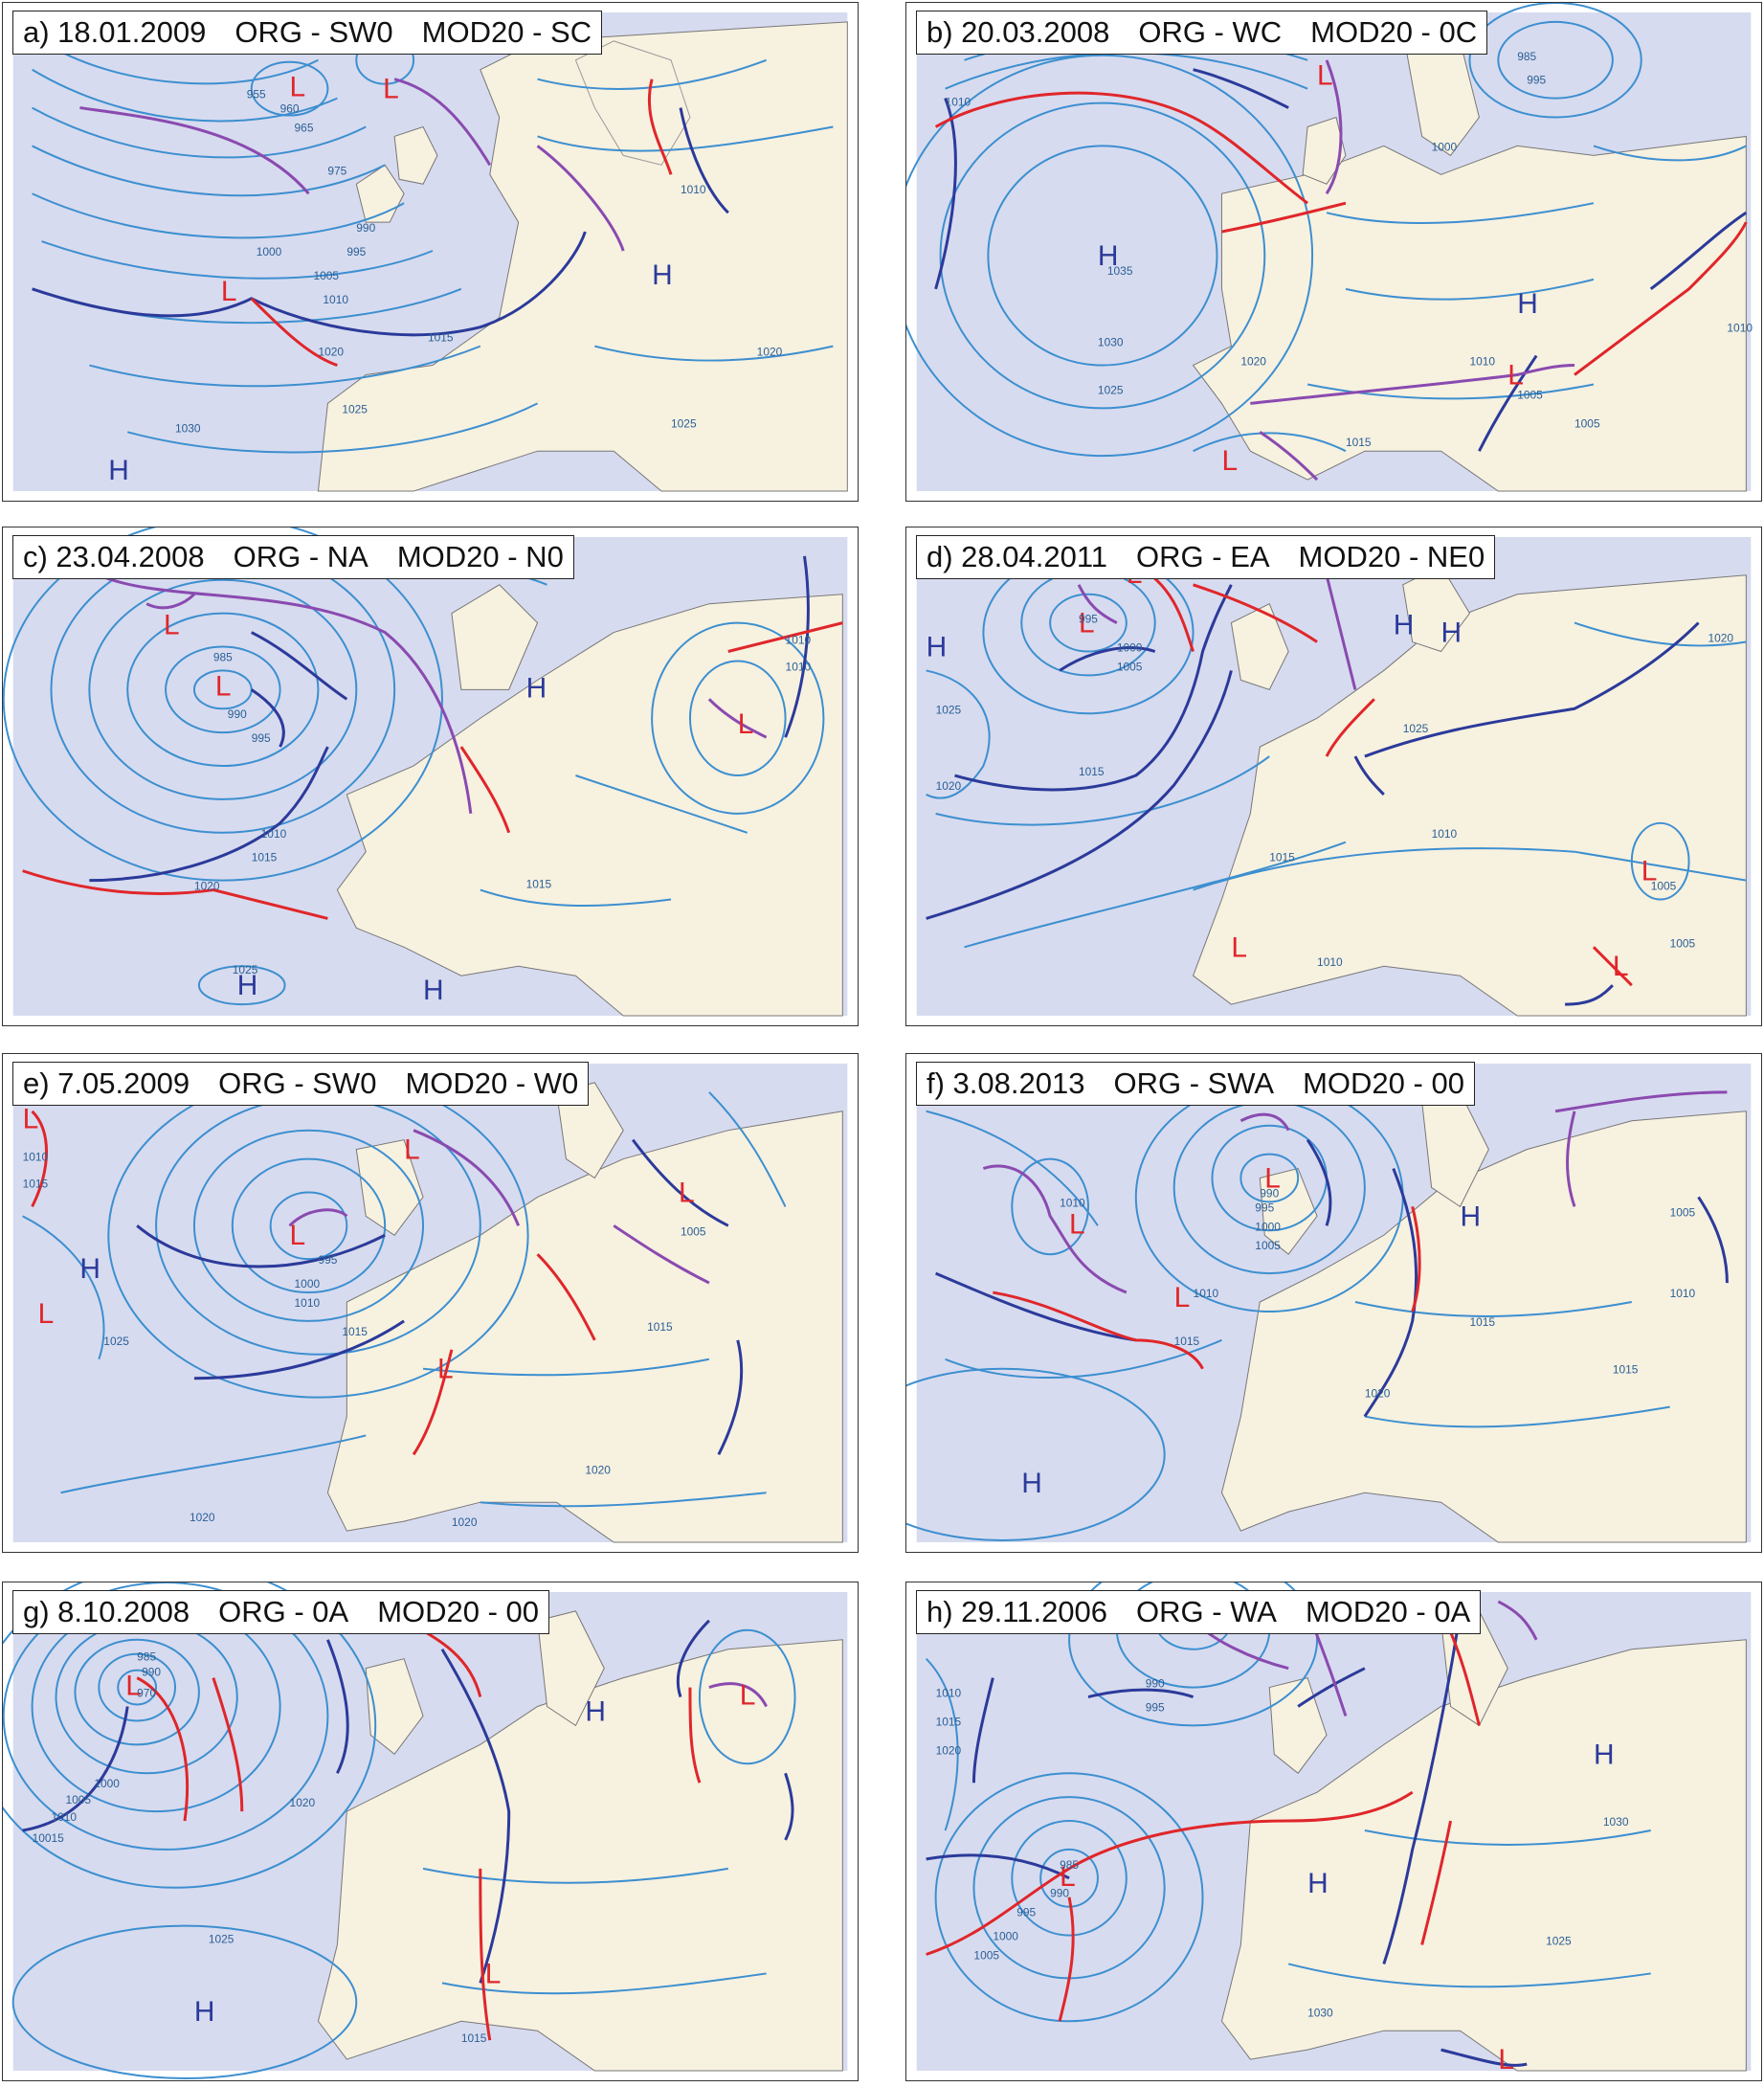 Image resolution: width=1764 pixels, height=2087 pixels. What do you see at coordinates (115, 32) in the screenshot?
I see `panel-date: a) 18.01.2009` at bounding box center [115, 32].